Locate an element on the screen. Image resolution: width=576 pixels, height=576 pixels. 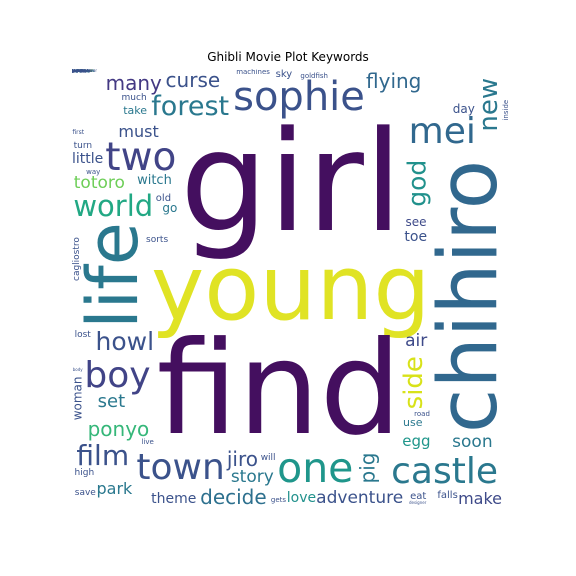
word-home: home is located at coordinates (78, 71).